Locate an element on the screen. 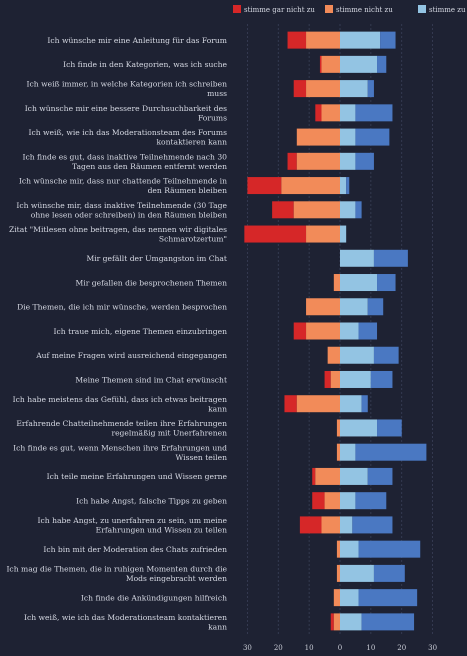  x-axis-ticks: 30 20 10 0 10 20 30 is located at coordinates (340, 648).